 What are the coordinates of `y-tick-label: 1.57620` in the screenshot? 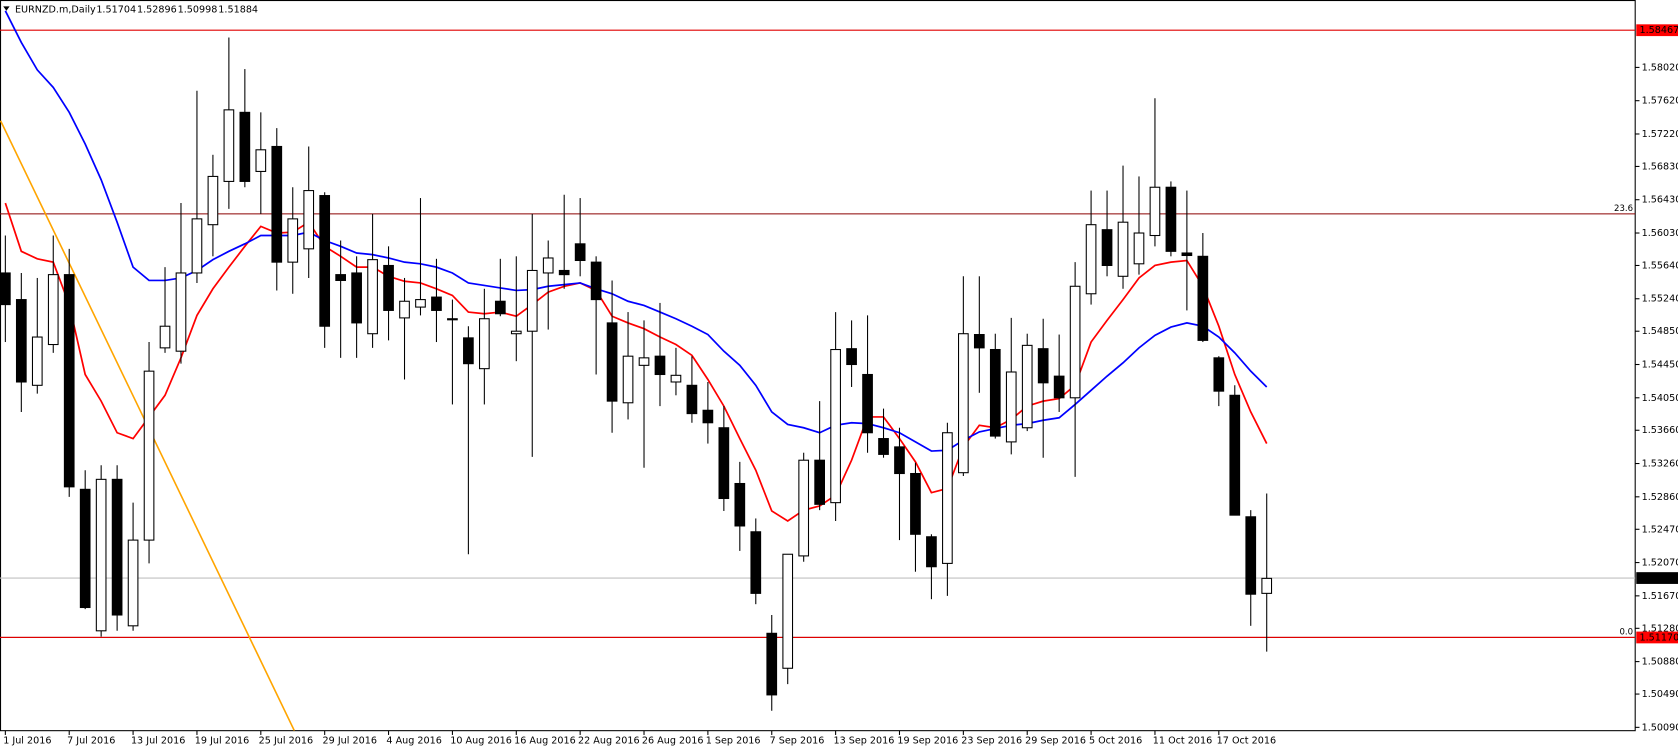 It's located at (1660, 101).